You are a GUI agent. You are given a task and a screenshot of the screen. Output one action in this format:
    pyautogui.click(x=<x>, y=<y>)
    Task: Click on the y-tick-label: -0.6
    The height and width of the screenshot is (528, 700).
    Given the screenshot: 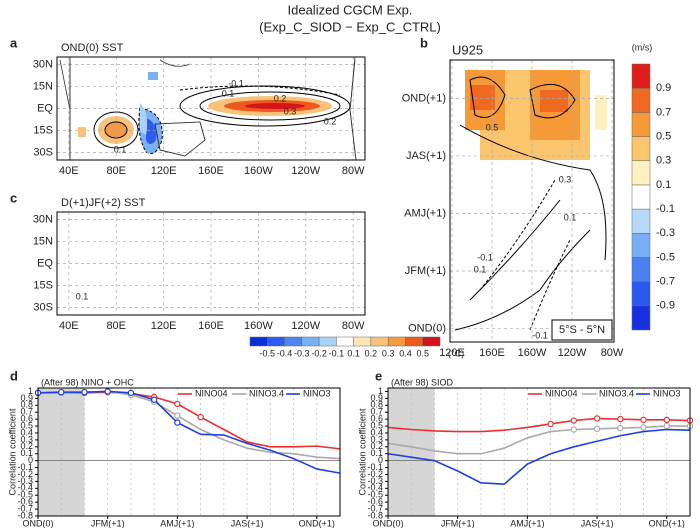 What is the action you would take?
    pyautogui.click(x=25, y=502)
    